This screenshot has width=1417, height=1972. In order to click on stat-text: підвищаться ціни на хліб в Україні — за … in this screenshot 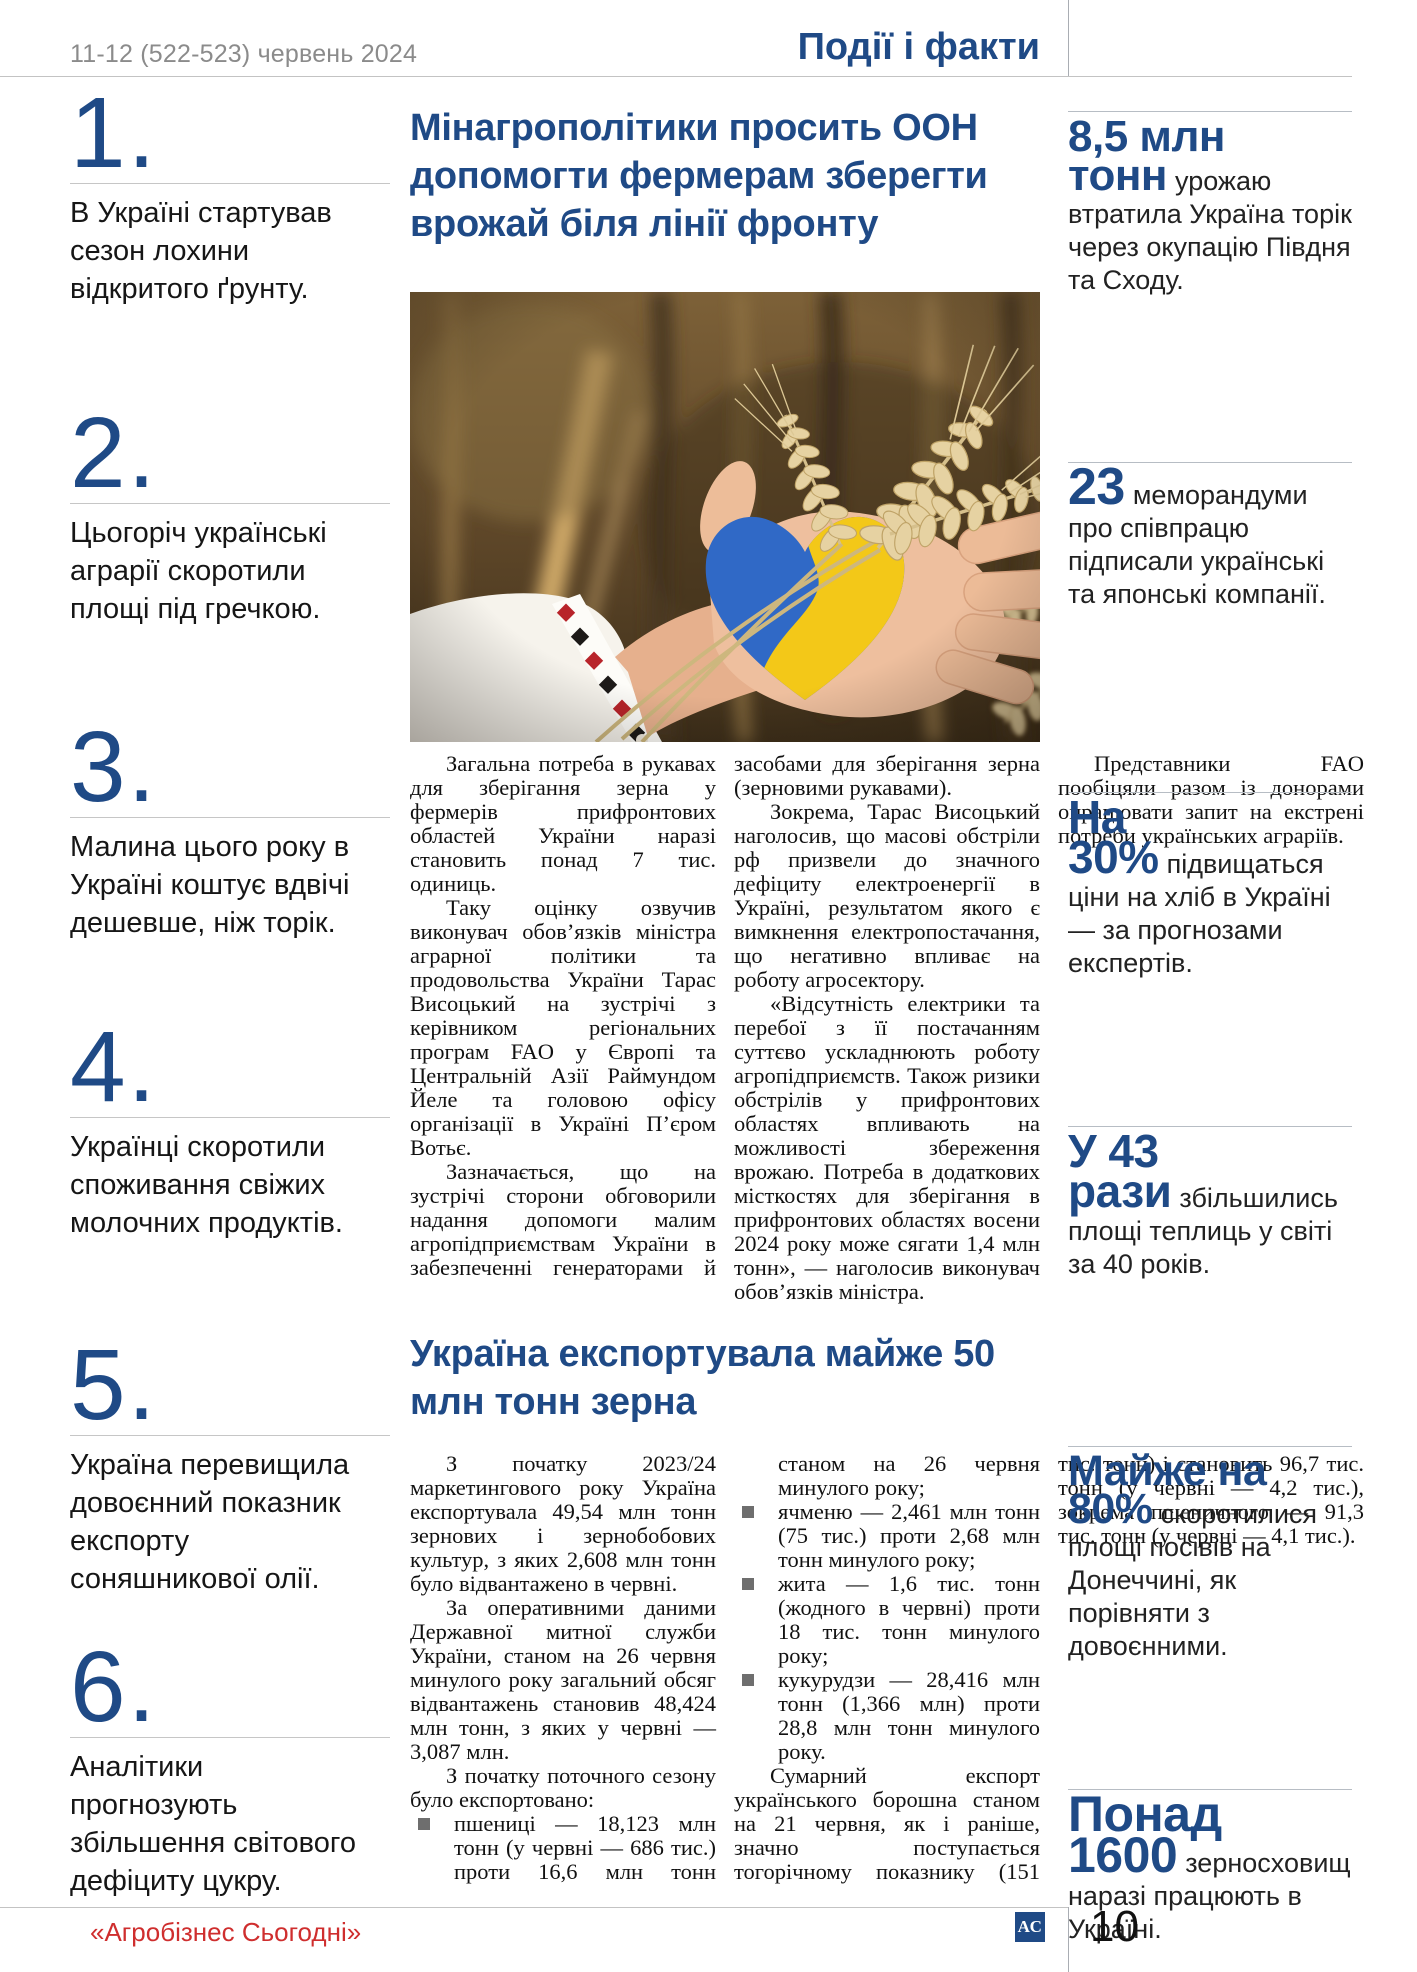, I will do `click(1199, 913)`.